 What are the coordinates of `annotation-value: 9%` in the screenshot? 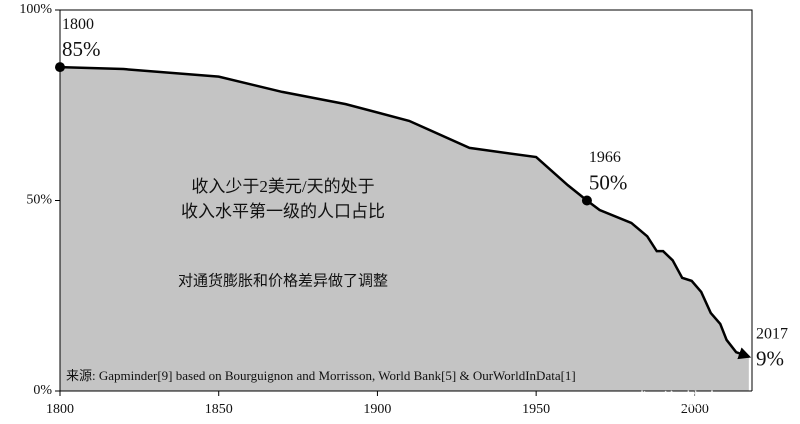 It's located at (770, 359).